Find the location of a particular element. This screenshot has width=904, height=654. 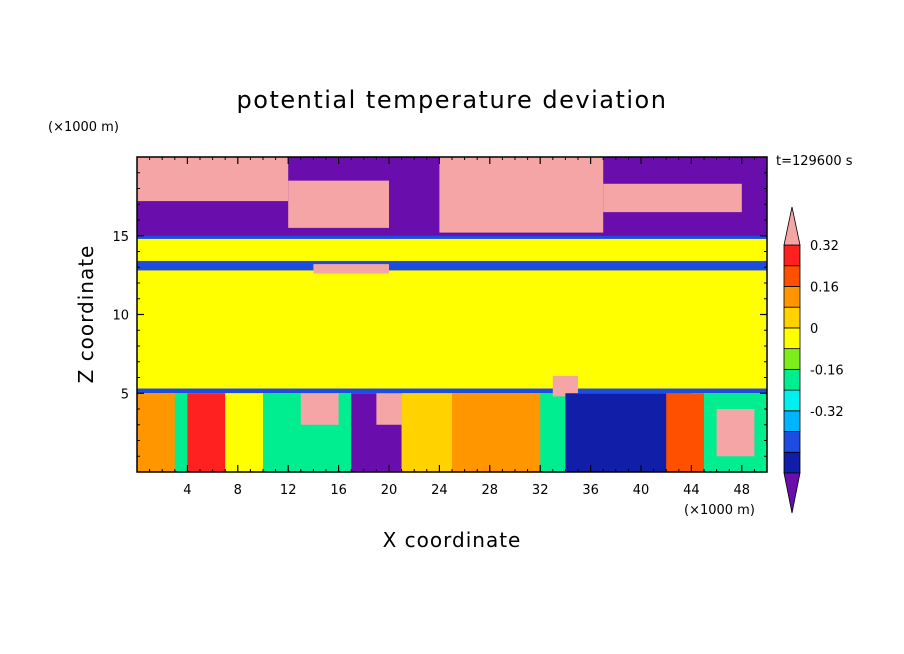

x-tick-label: 24 is located at coordinates (439, 490).